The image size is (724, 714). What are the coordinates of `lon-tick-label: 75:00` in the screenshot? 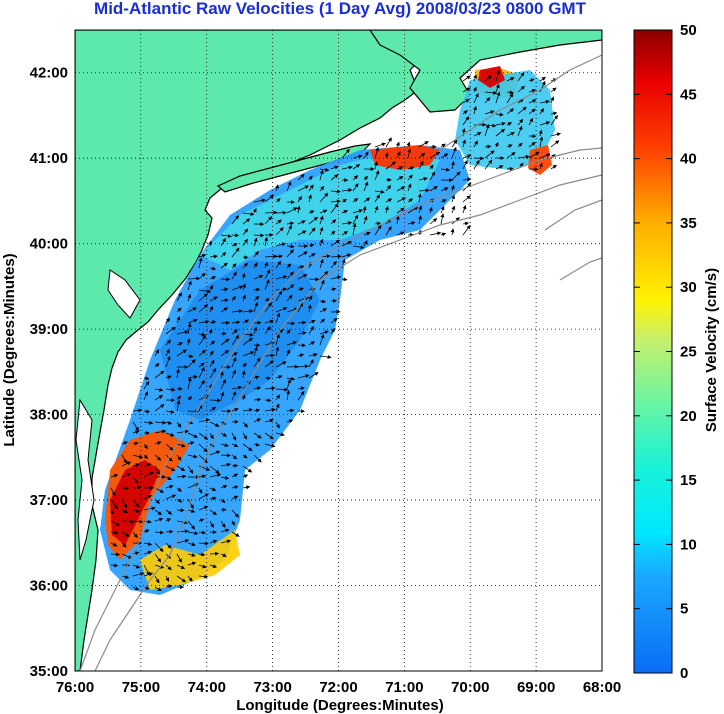 It's located at (141, 687).